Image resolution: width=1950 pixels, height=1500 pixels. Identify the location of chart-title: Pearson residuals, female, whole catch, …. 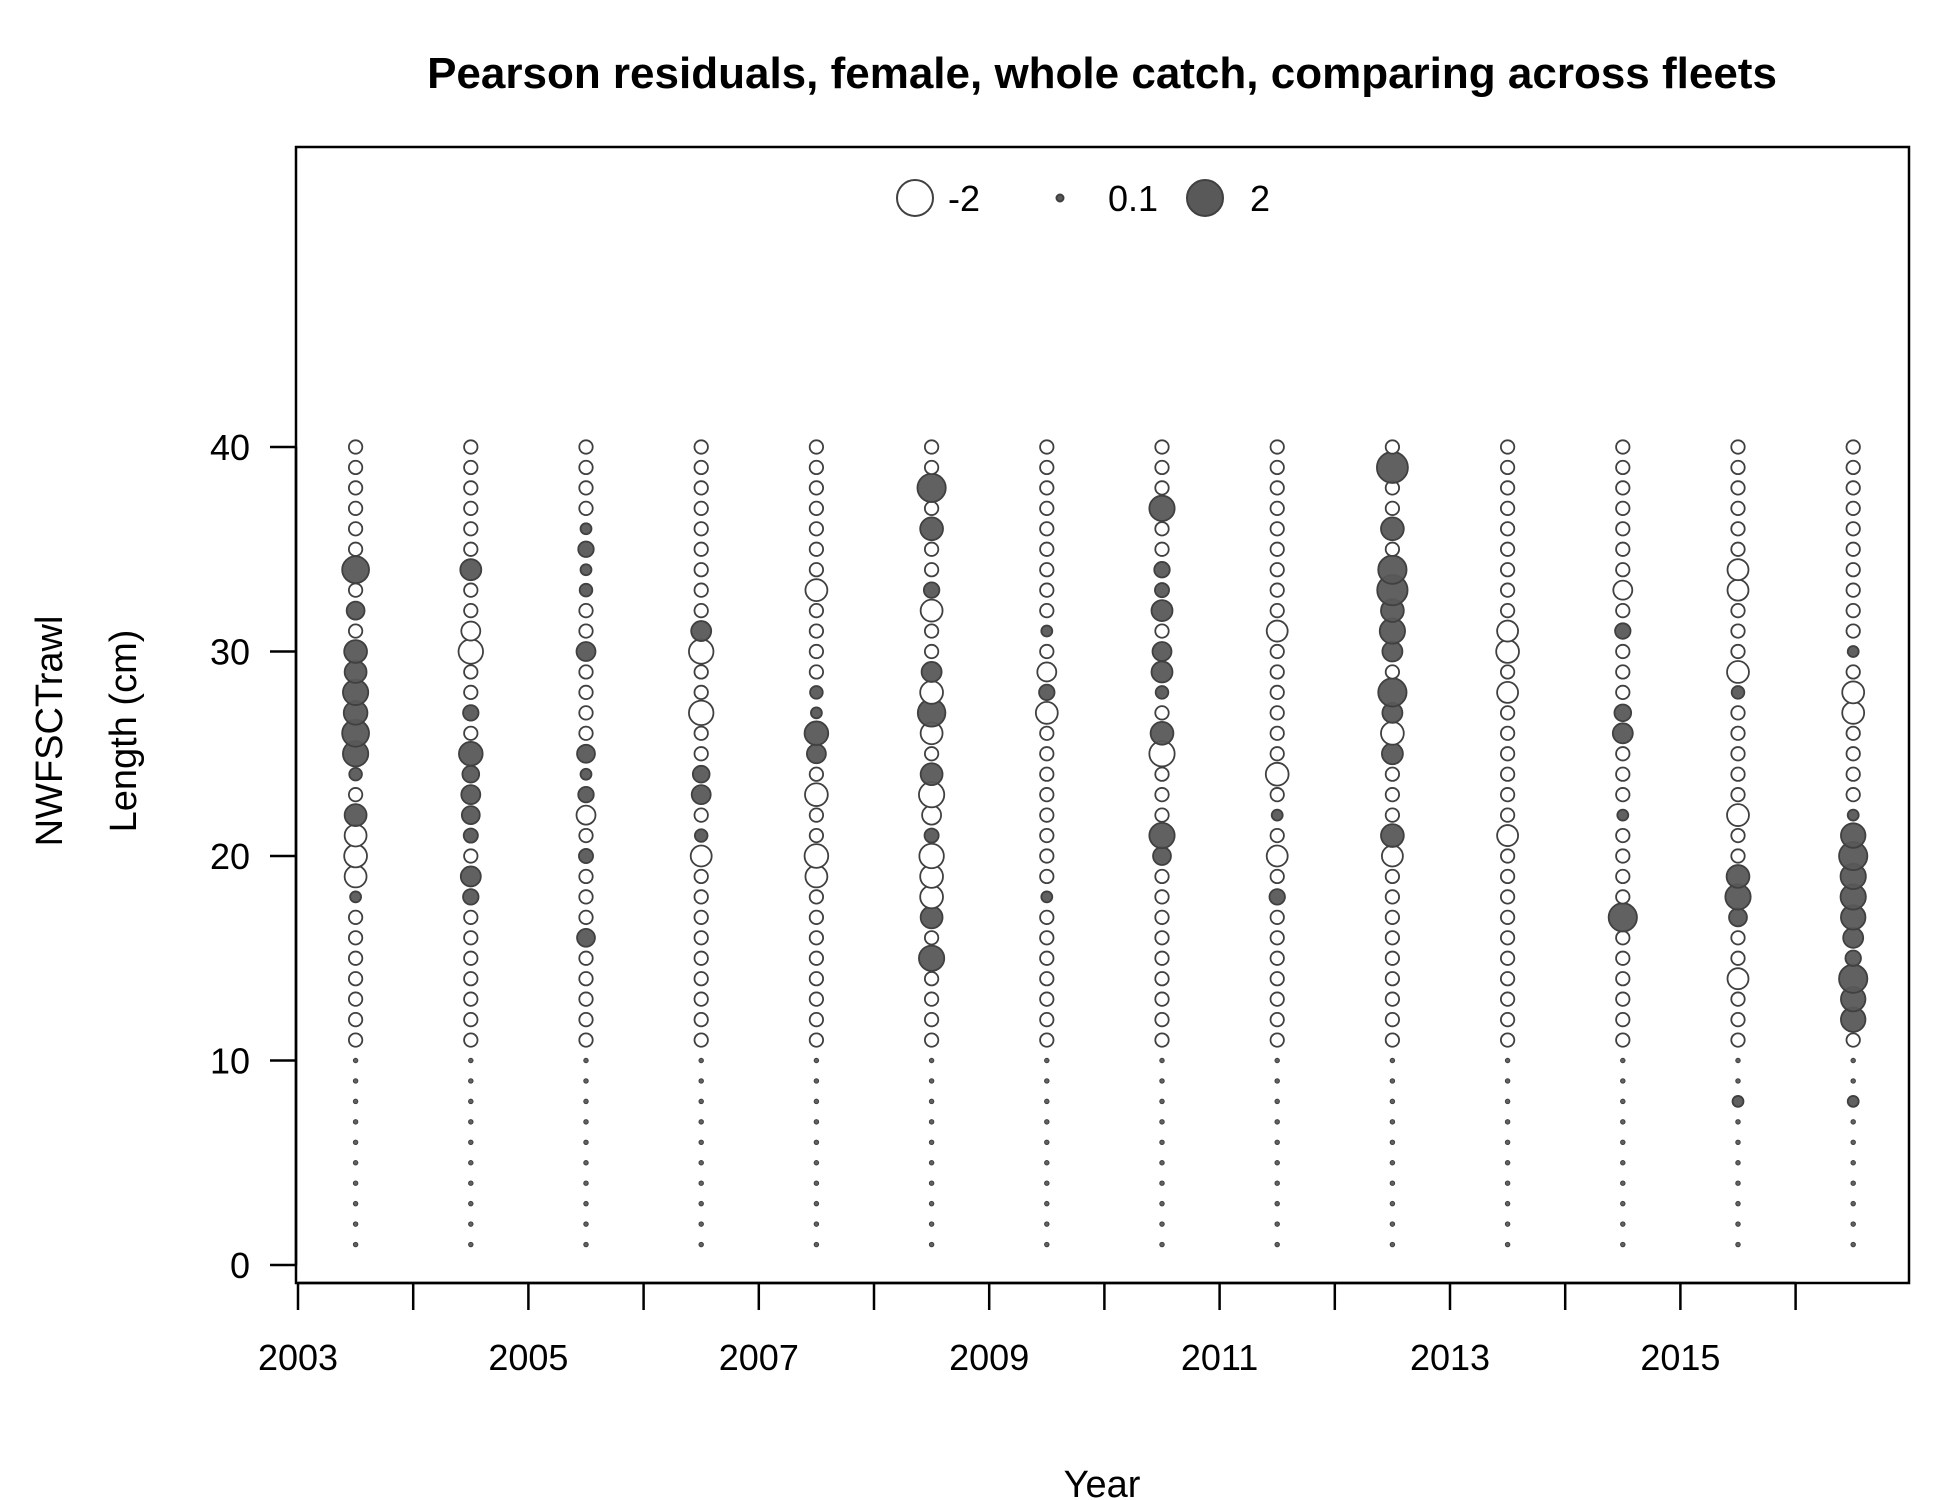
(1102, 73).